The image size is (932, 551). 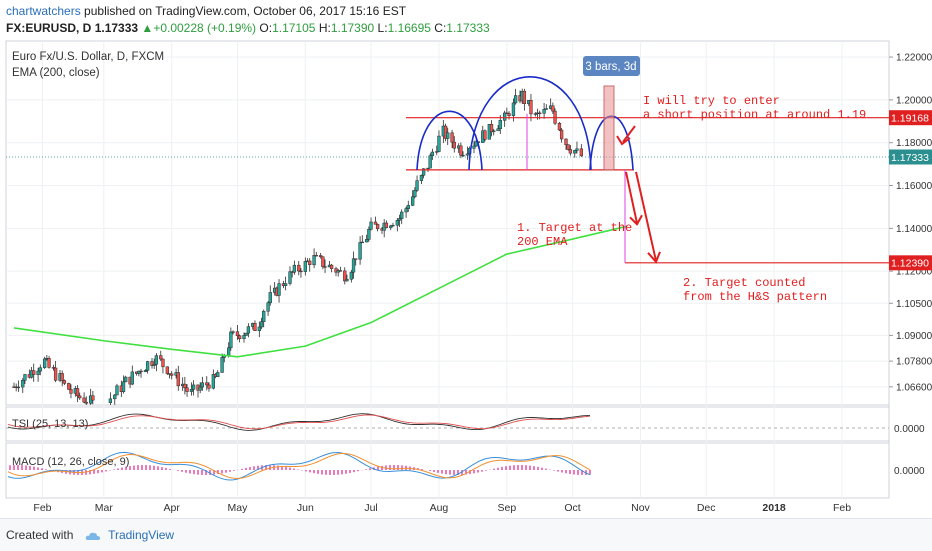 What do you see at coordinates (466, 534) in the screenshot?
I see `footer: Created with TradingView` at bounding box center [466, 534].